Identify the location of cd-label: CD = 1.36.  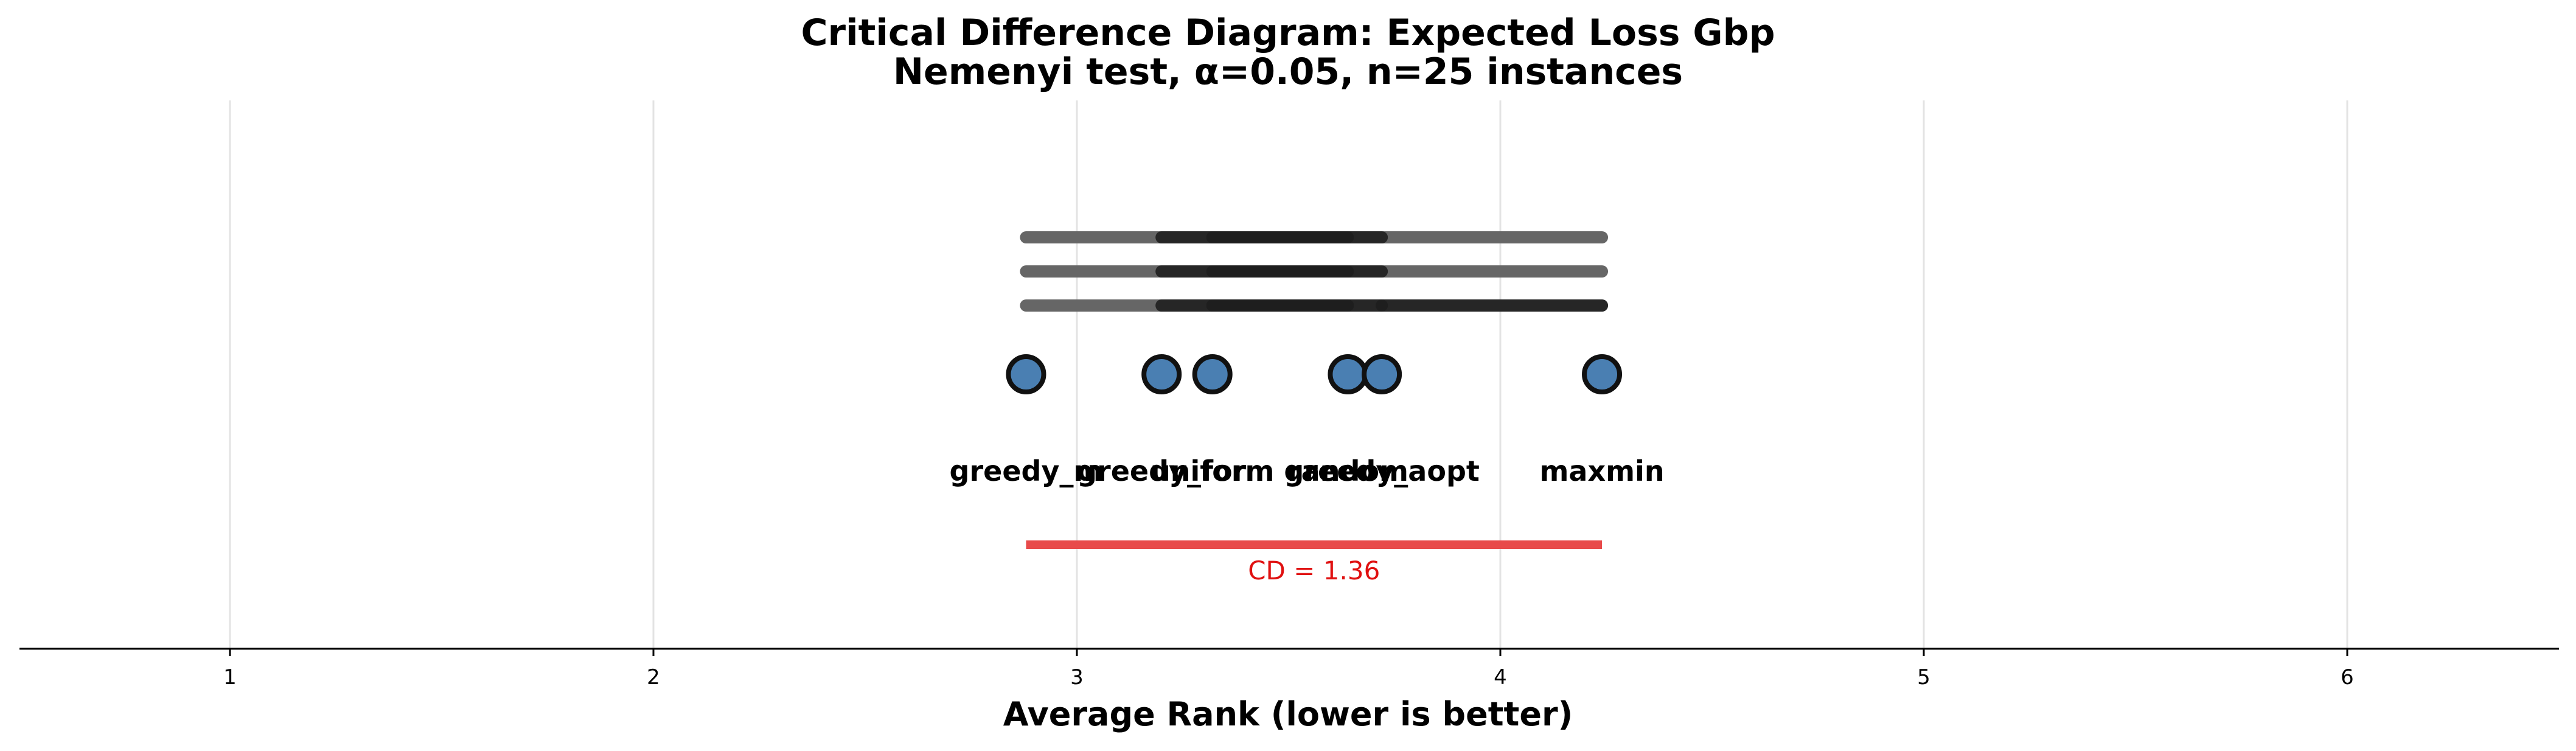
(1314, 570).